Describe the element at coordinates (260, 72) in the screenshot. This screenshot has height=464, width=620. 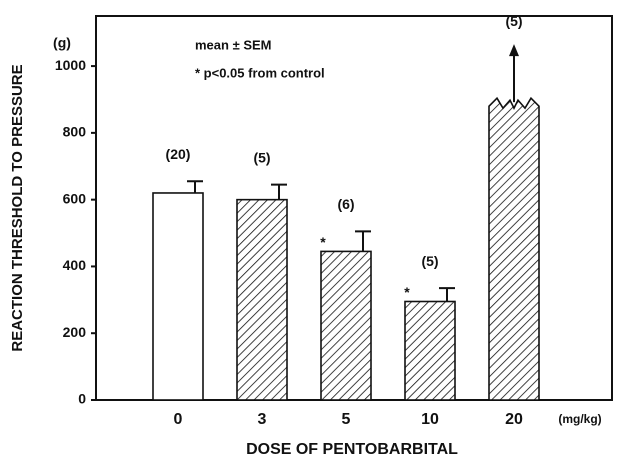
I see `legend-line: * p<0.05 from control` at that location.